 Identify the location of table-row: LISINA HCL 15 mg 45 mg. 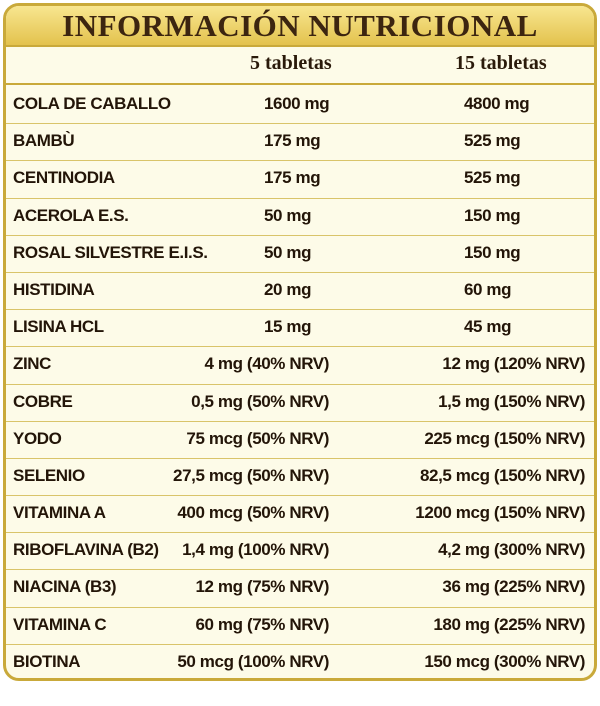
(300, 329).